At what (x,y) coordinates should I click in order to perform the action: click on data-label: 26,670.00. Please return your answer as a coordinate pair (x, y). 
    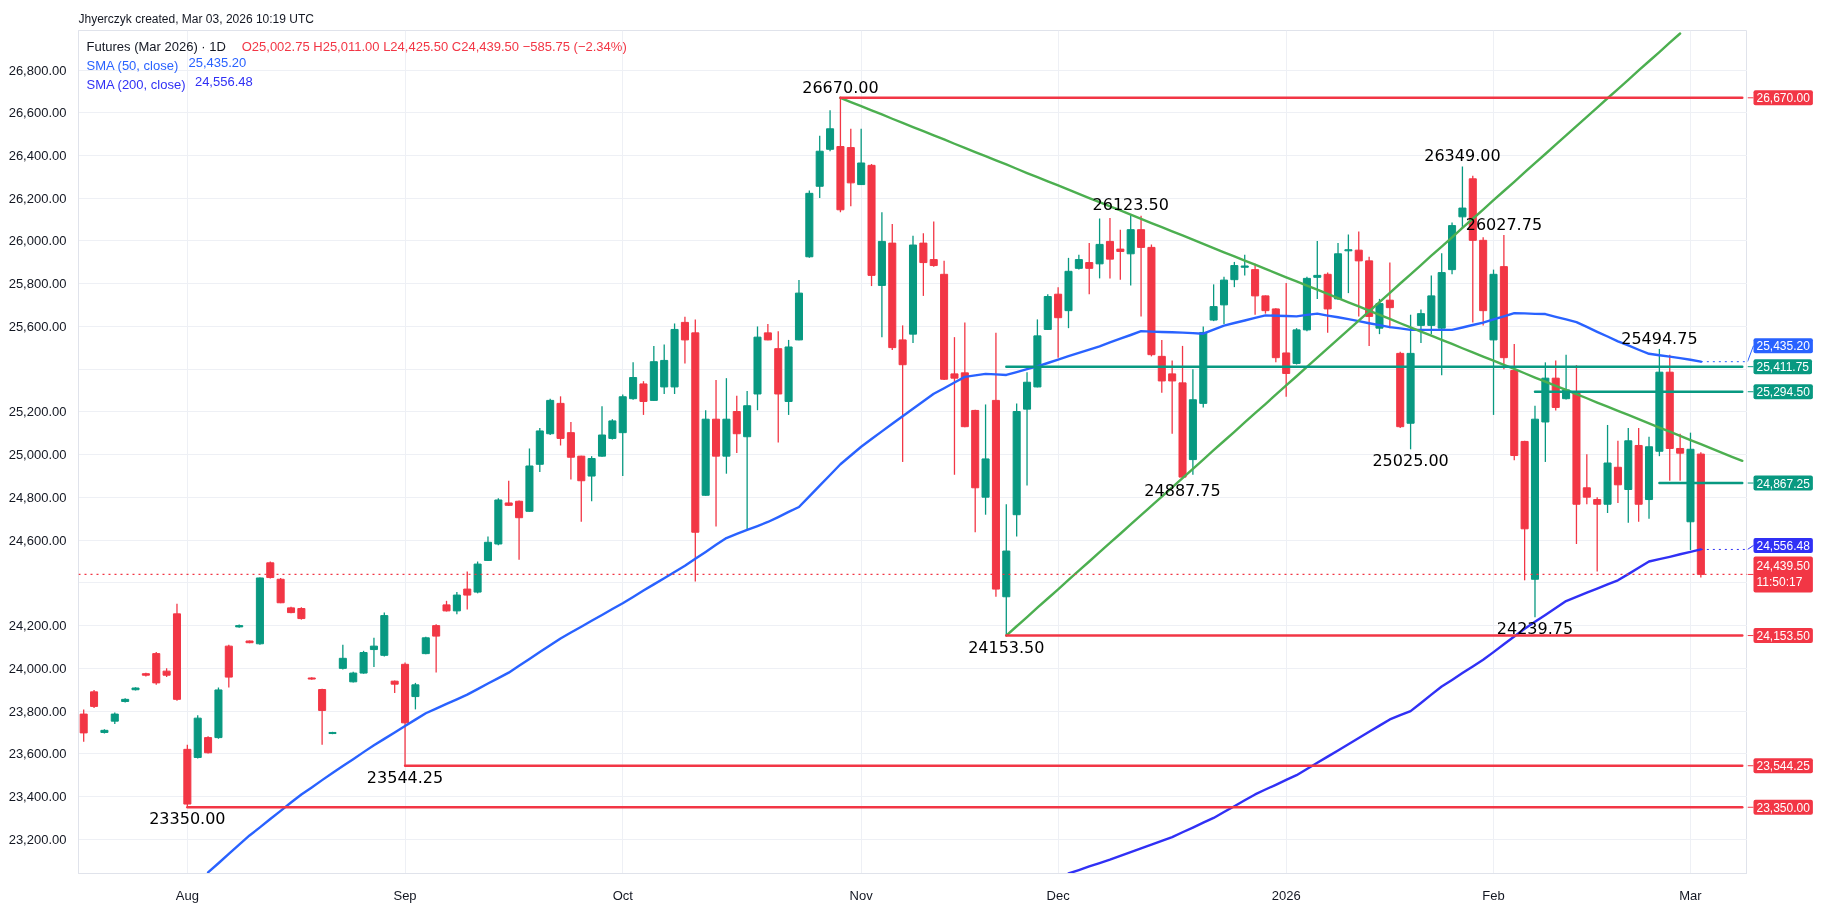
    Looking at the image, I should click on (1783, 98).